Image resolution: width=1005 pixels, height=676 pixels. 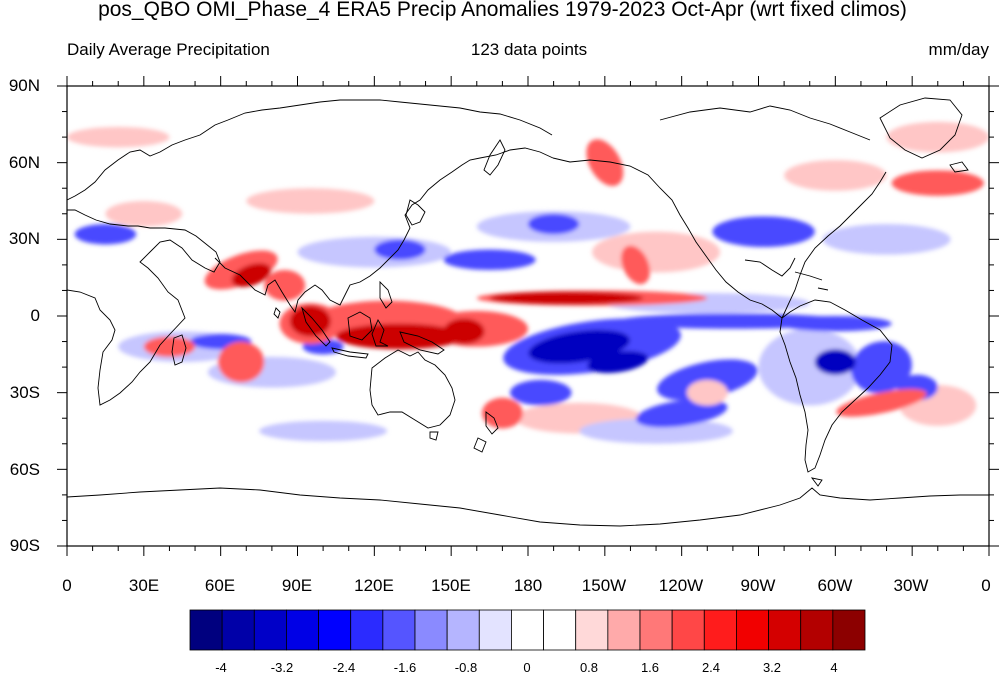 What do you see at coordinates (422, 343) in the screenshot?
I see `coast-new-guinea` at bounding box center [422, 343].